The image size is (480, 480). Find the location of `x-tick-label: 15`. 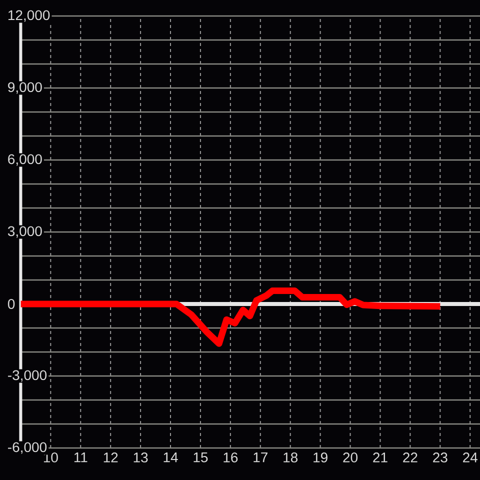

x-tick-label: 15 is located at coordinates (201, 457).